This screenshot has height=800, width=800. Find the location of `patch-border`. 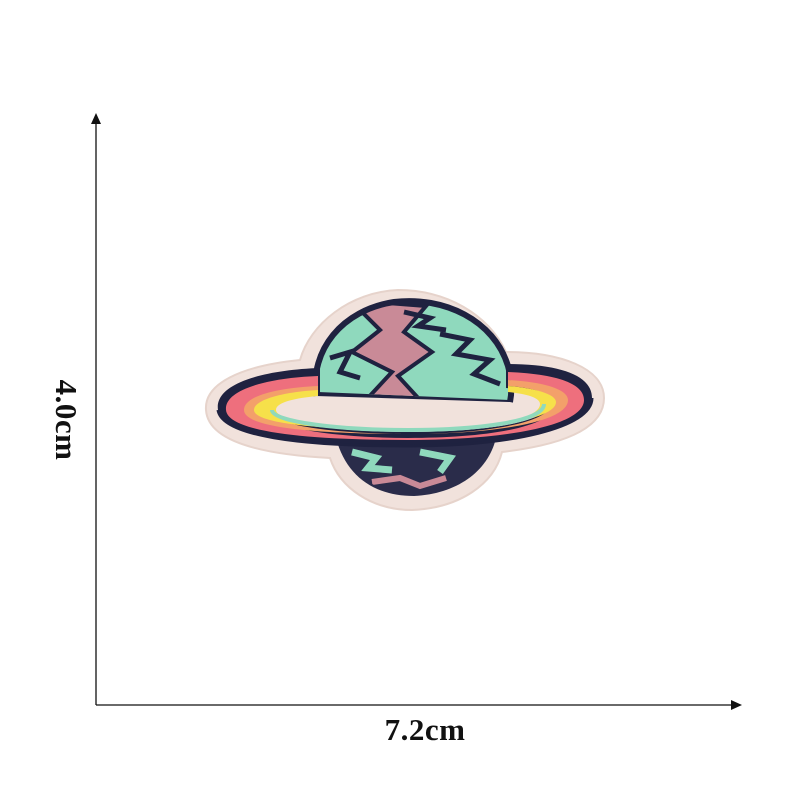

patch-border is located at coordinates (405, 400).